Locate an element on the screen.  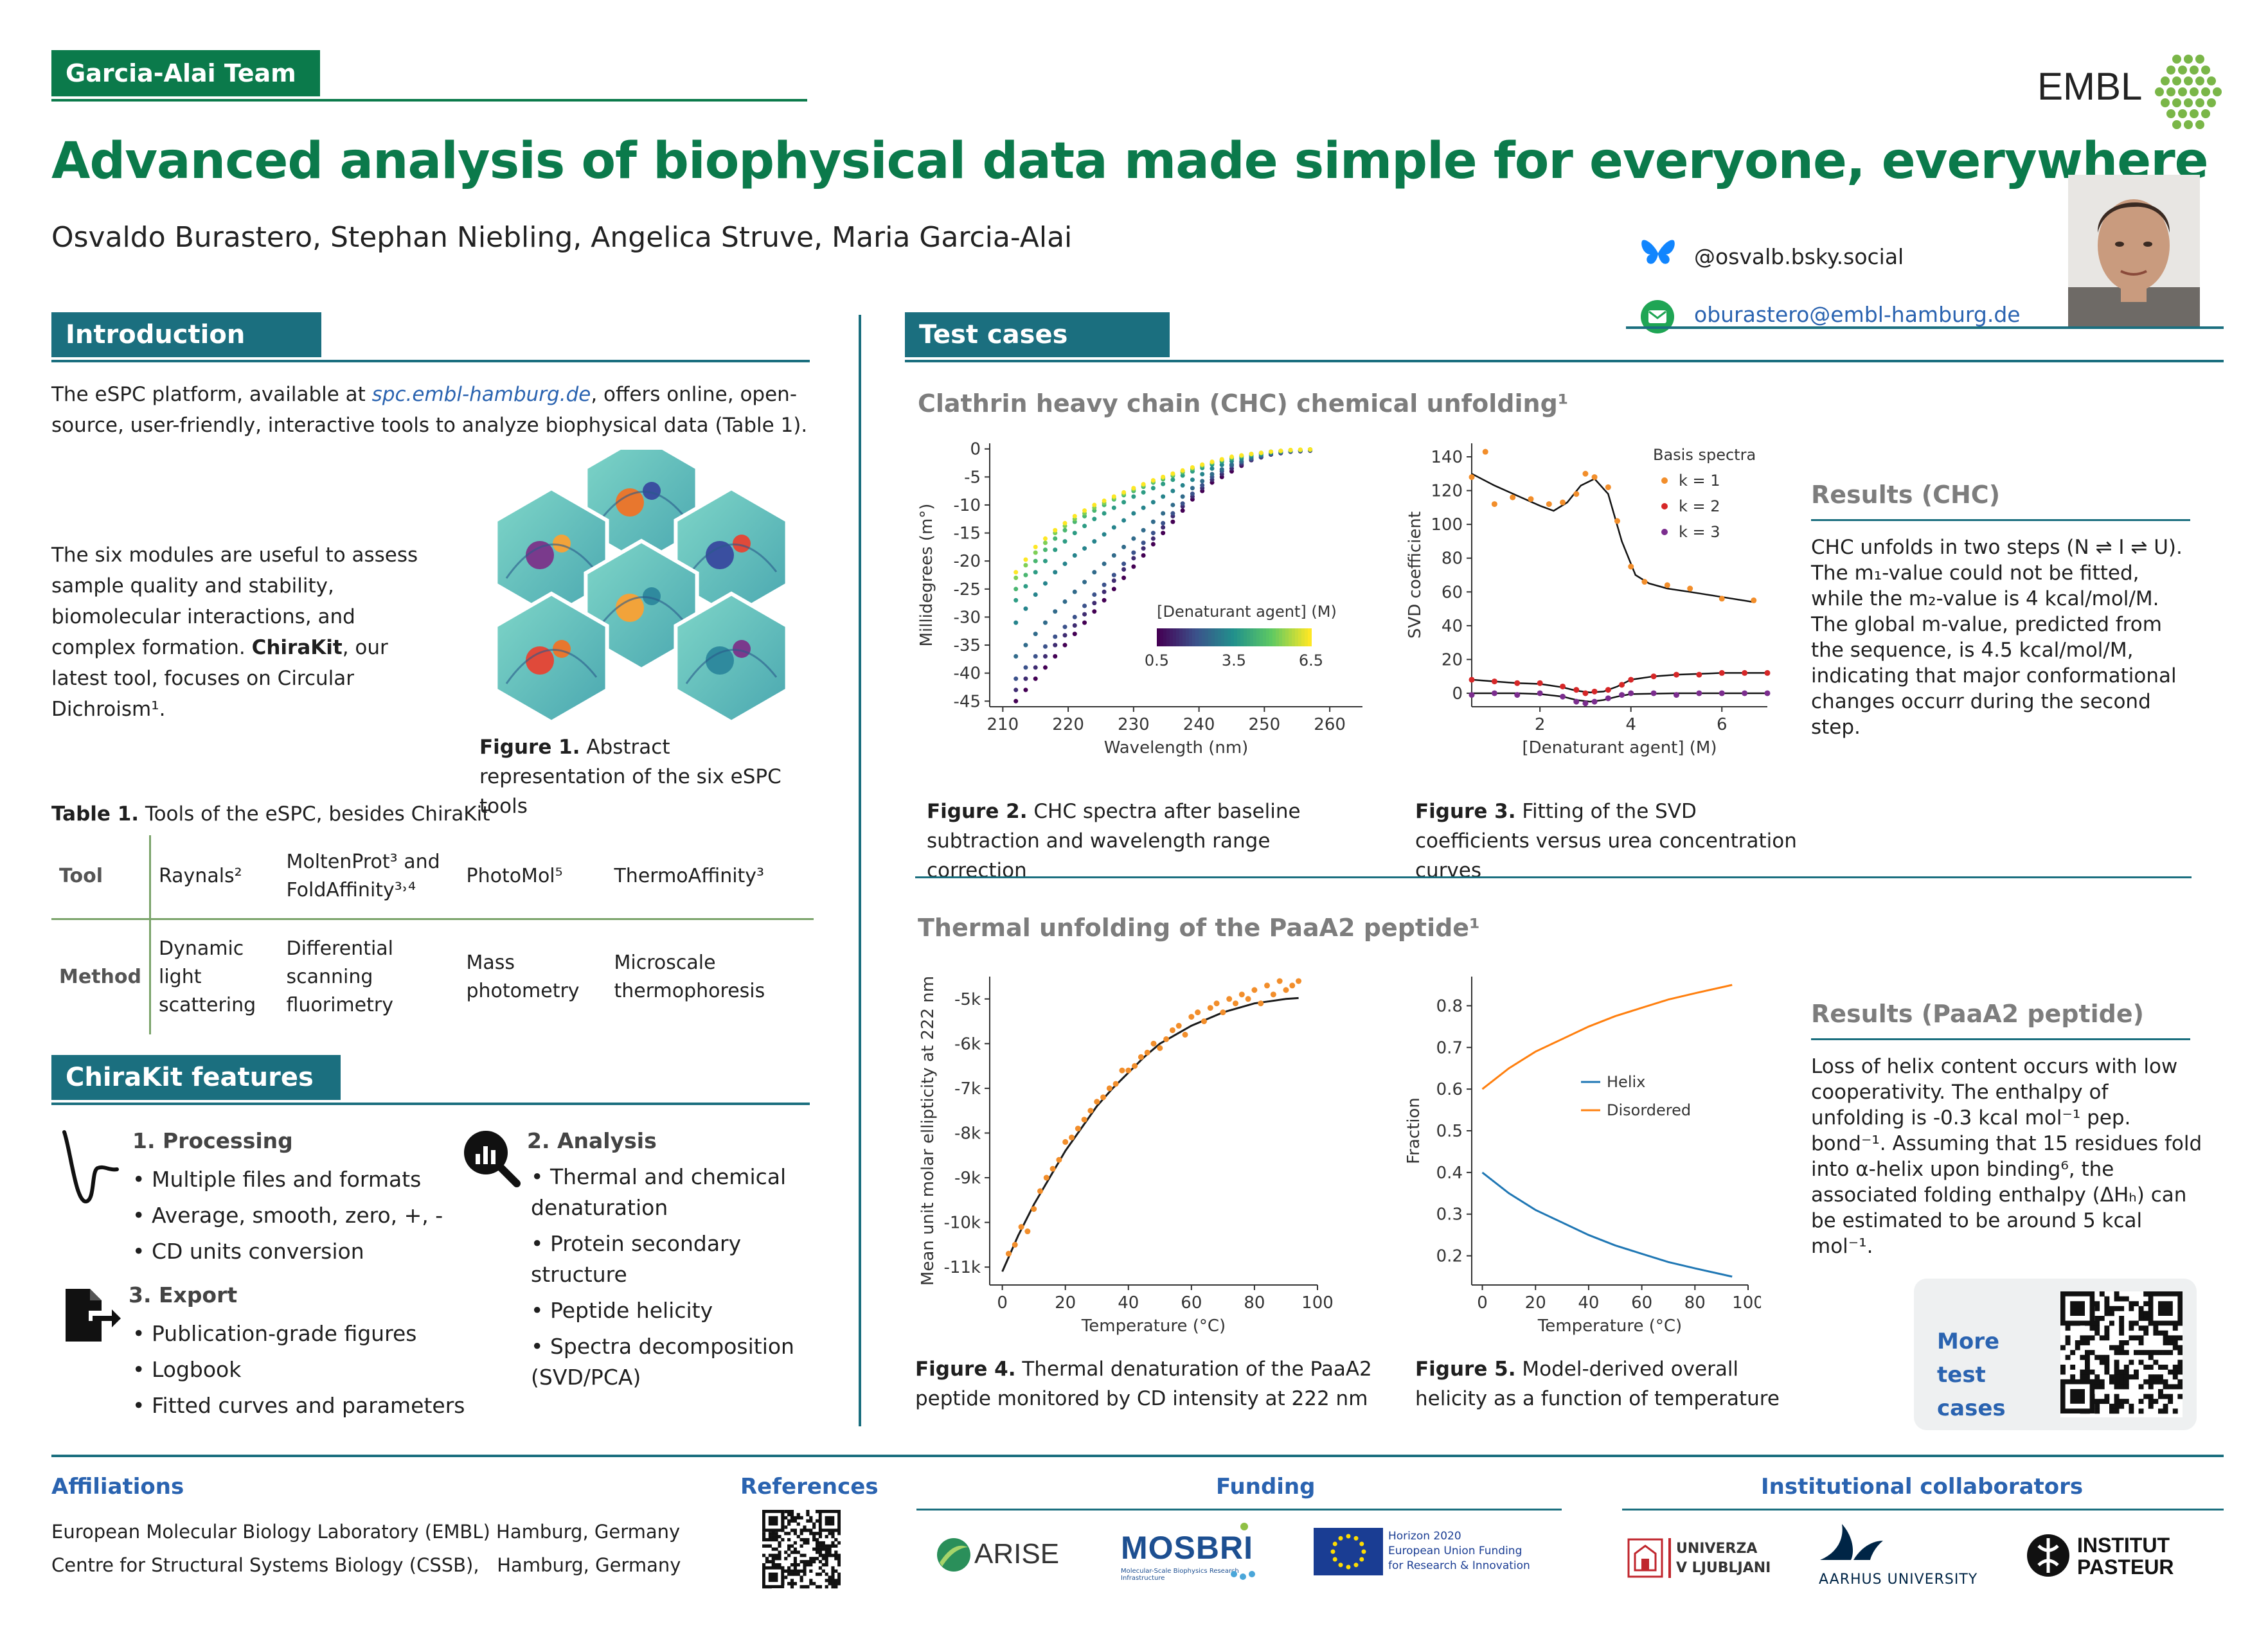
legend-label: k = 3 is located at coordinates (1699, 532).